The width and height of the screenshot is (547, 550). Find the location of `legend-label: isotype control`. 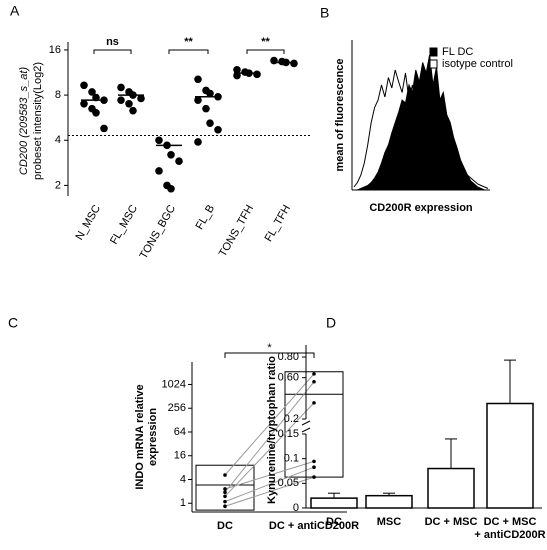

legend-label: isotype control is located at coordinates (477, 64).